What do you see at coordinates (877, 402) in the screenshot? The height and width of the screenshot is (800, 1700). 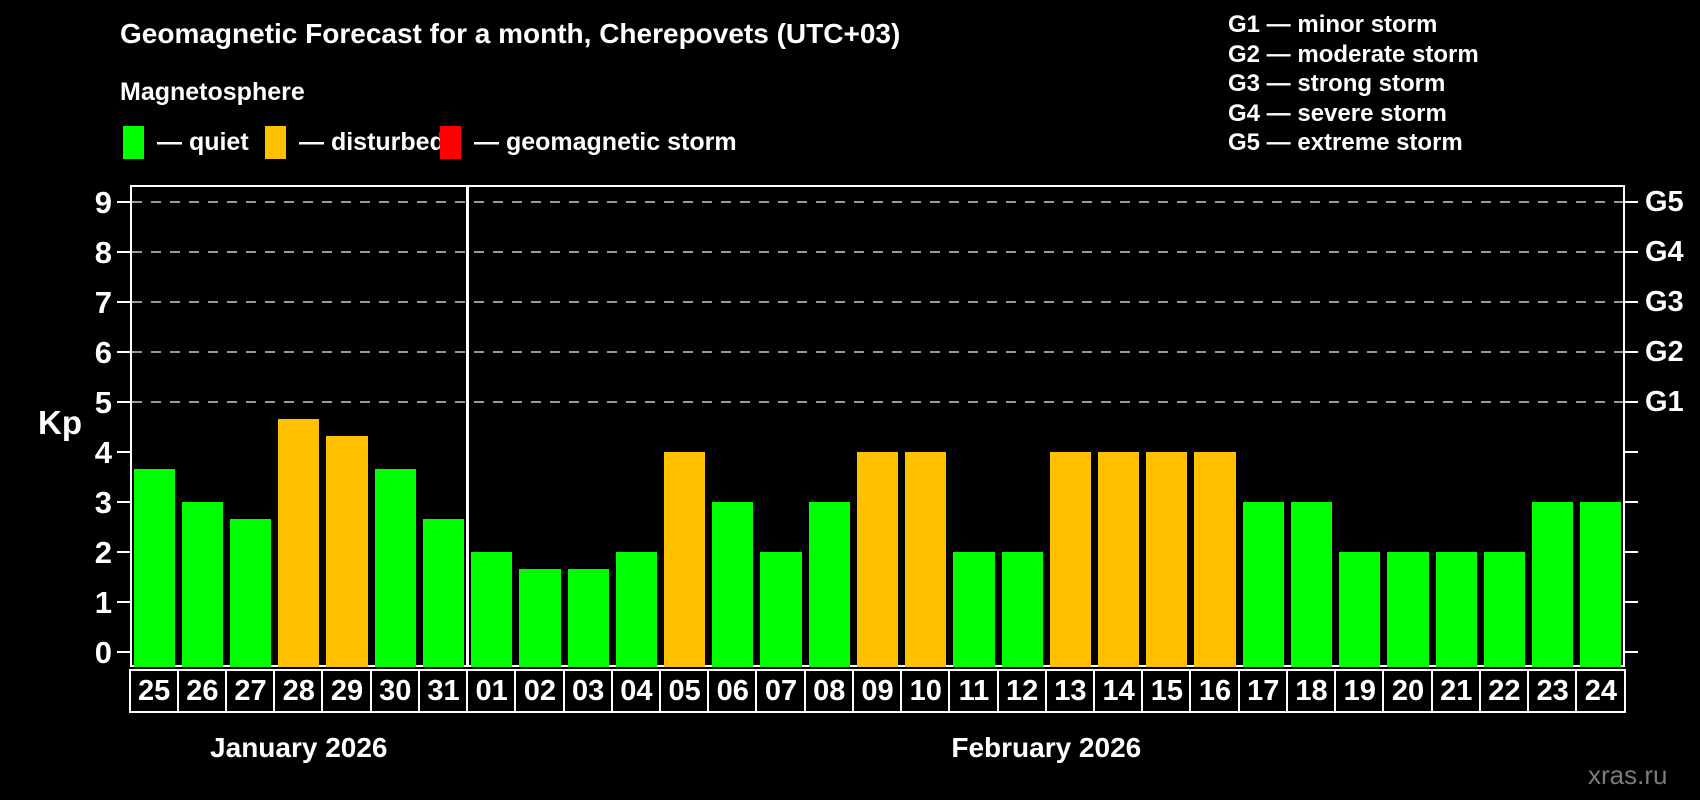 I see `gridline-kp5` at bounding box center [877, 402].